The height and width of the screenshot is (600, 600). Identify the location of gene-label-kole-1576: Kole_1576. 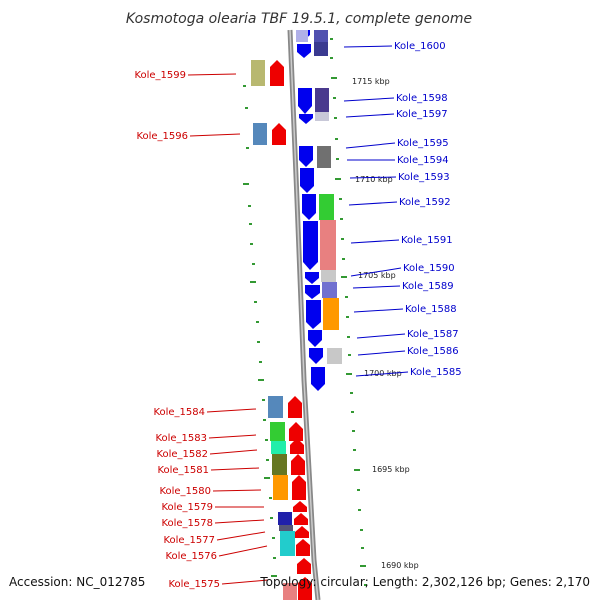
(191, 556).